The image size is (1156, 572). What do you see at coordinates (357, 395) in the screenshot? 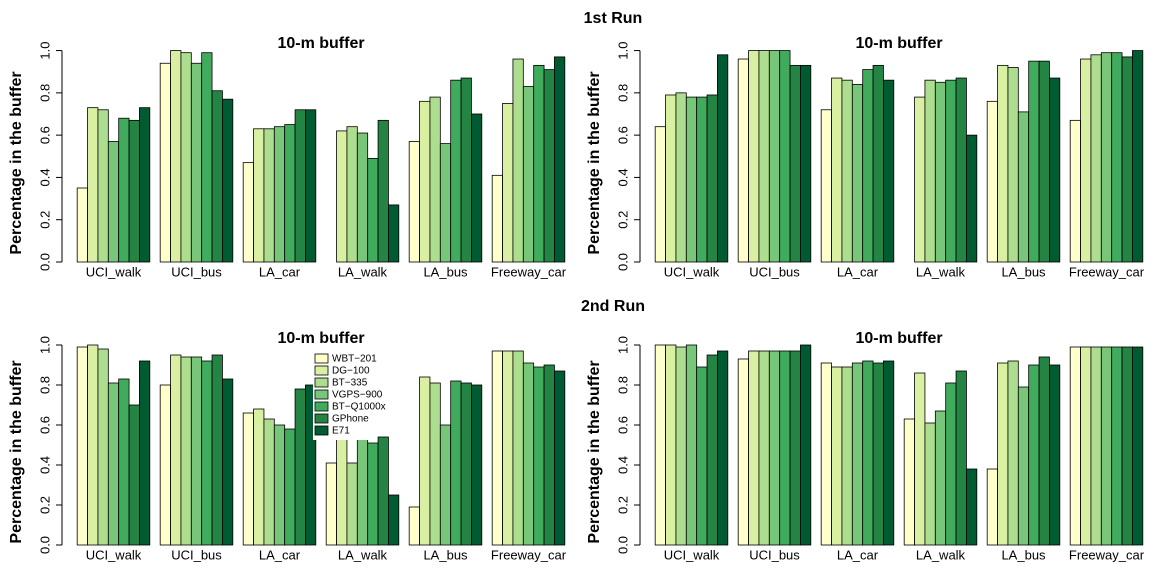
I see `legend-label: VGPS−900` at bounding box center [357, 395].